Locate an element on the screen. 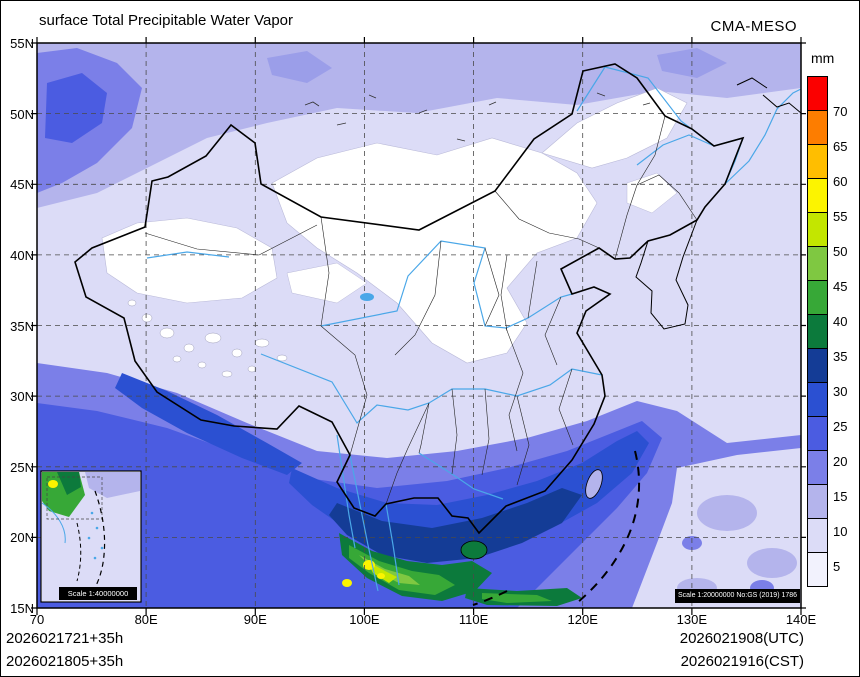  colorbar-tick-label: 35 is located at coordinates (840, 356).